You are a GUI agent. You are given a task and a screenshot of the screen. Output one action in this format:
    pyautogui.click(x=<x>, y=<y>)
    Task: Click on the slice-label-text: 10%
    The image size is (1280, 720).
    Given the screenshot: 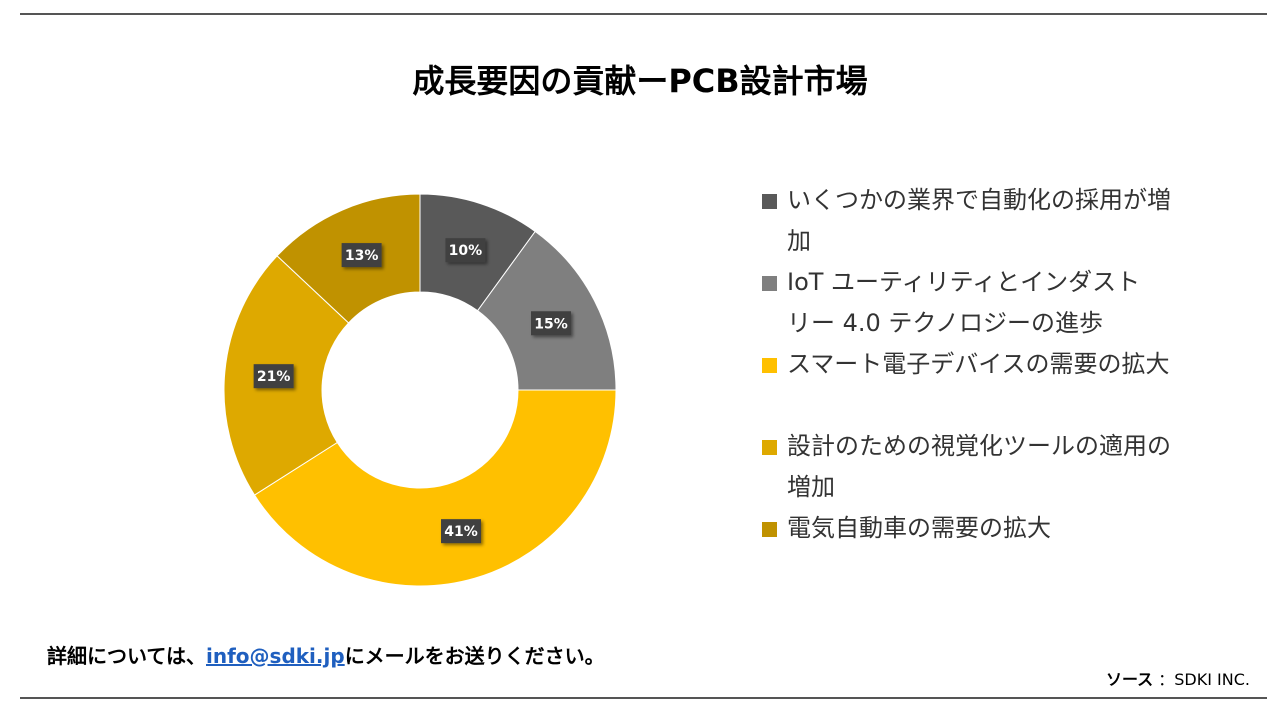 What is the action you would take?
    pyautogui.click(x=466, y=251)
    